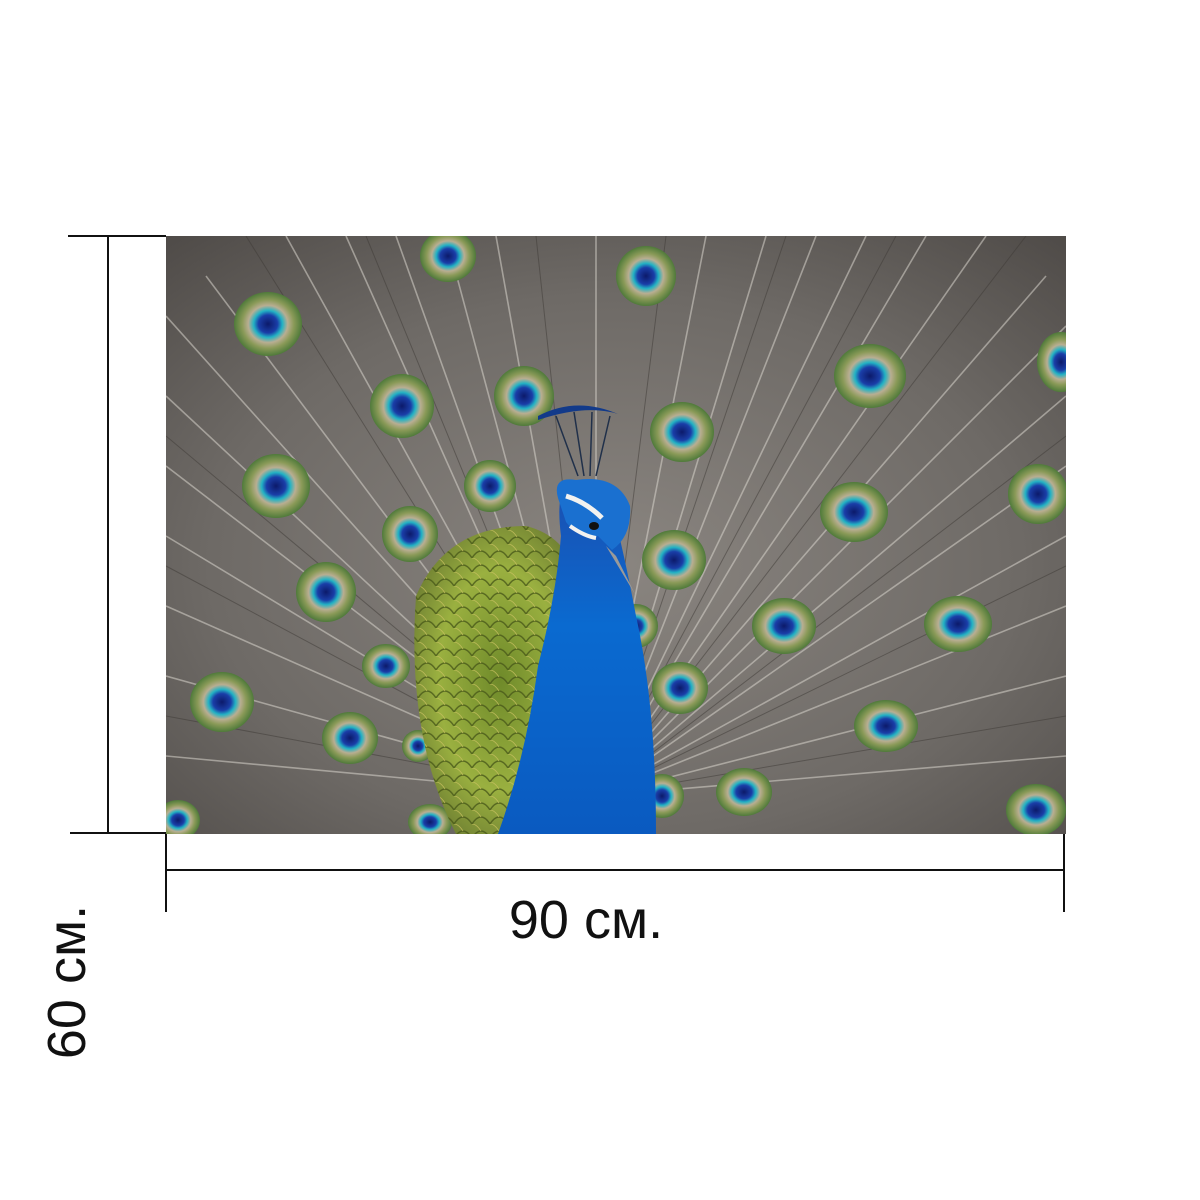 The width and height of the screenshot is (1200, 1200). I want to click on height-dimension-line, so click(108, 534).